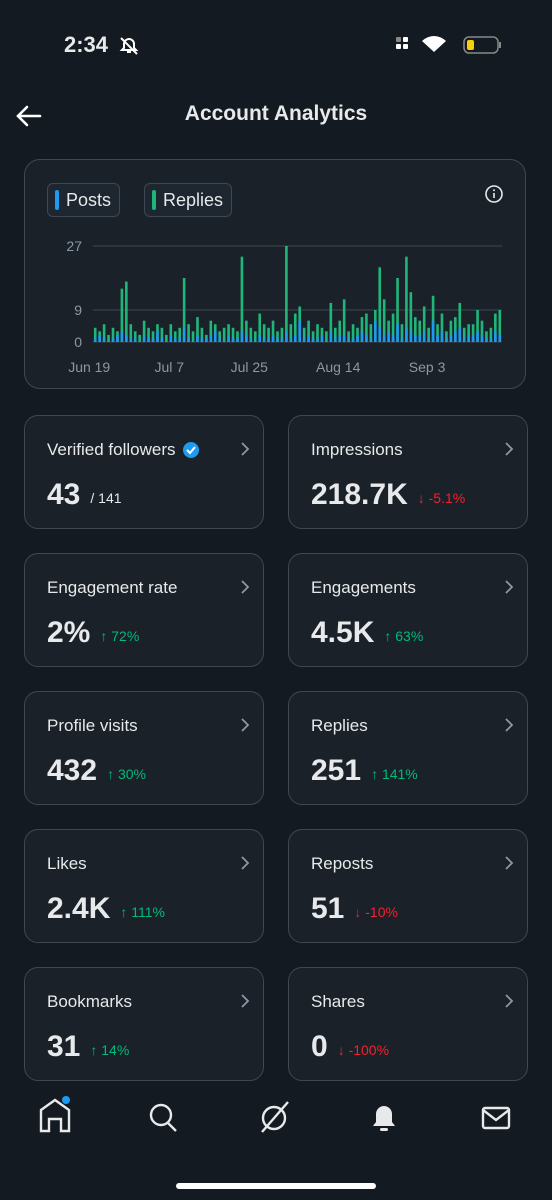  Describe the element at coordinates (408, 472) in the screenshot. I see `metric-card: Impressions 218.7K ↓ -5.1%` at that location.